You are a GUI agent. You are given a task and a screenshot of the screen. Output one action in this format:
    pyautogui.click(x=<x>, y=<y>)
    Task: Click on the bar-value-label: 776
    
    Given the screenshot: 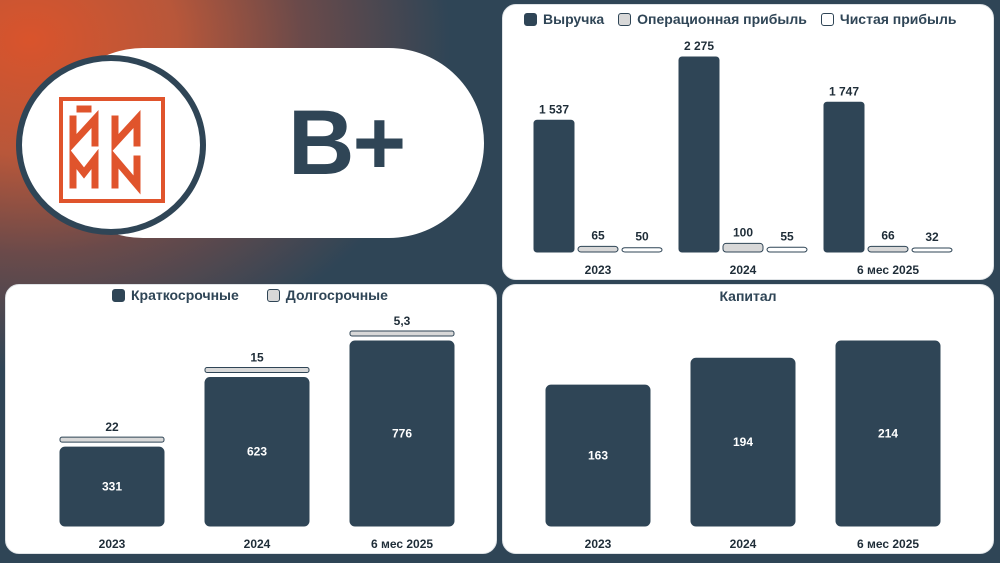 What is the action you would take?
    pyautogui.click(x=402, y=434)
    